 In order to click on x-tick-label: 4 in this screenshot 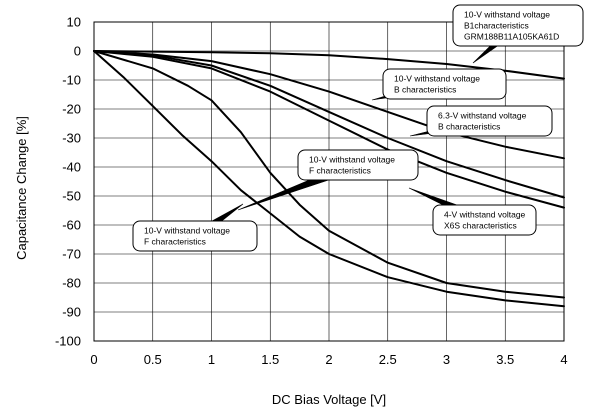, I will do `click(563, 359)`.